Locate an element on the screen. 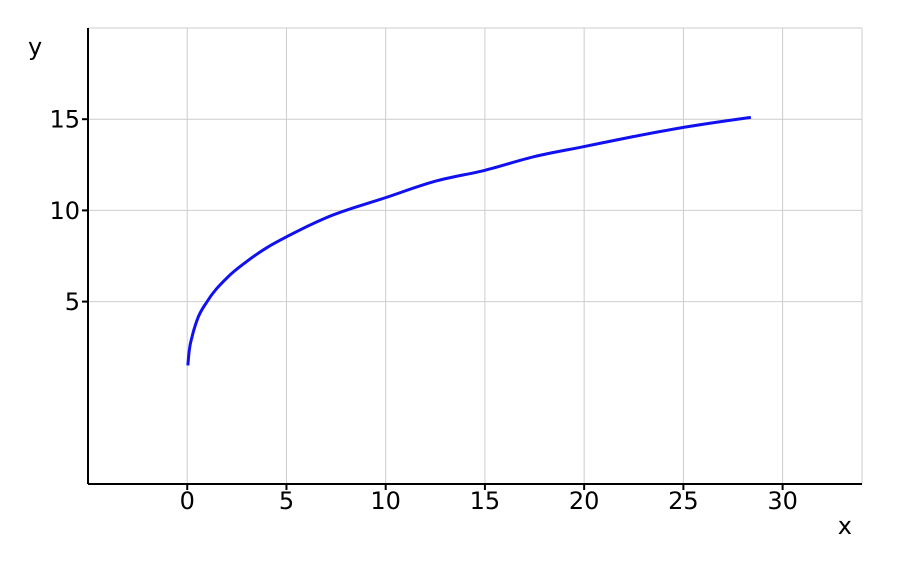  x-tick-label: 15 is located at coordinates (485, 501).